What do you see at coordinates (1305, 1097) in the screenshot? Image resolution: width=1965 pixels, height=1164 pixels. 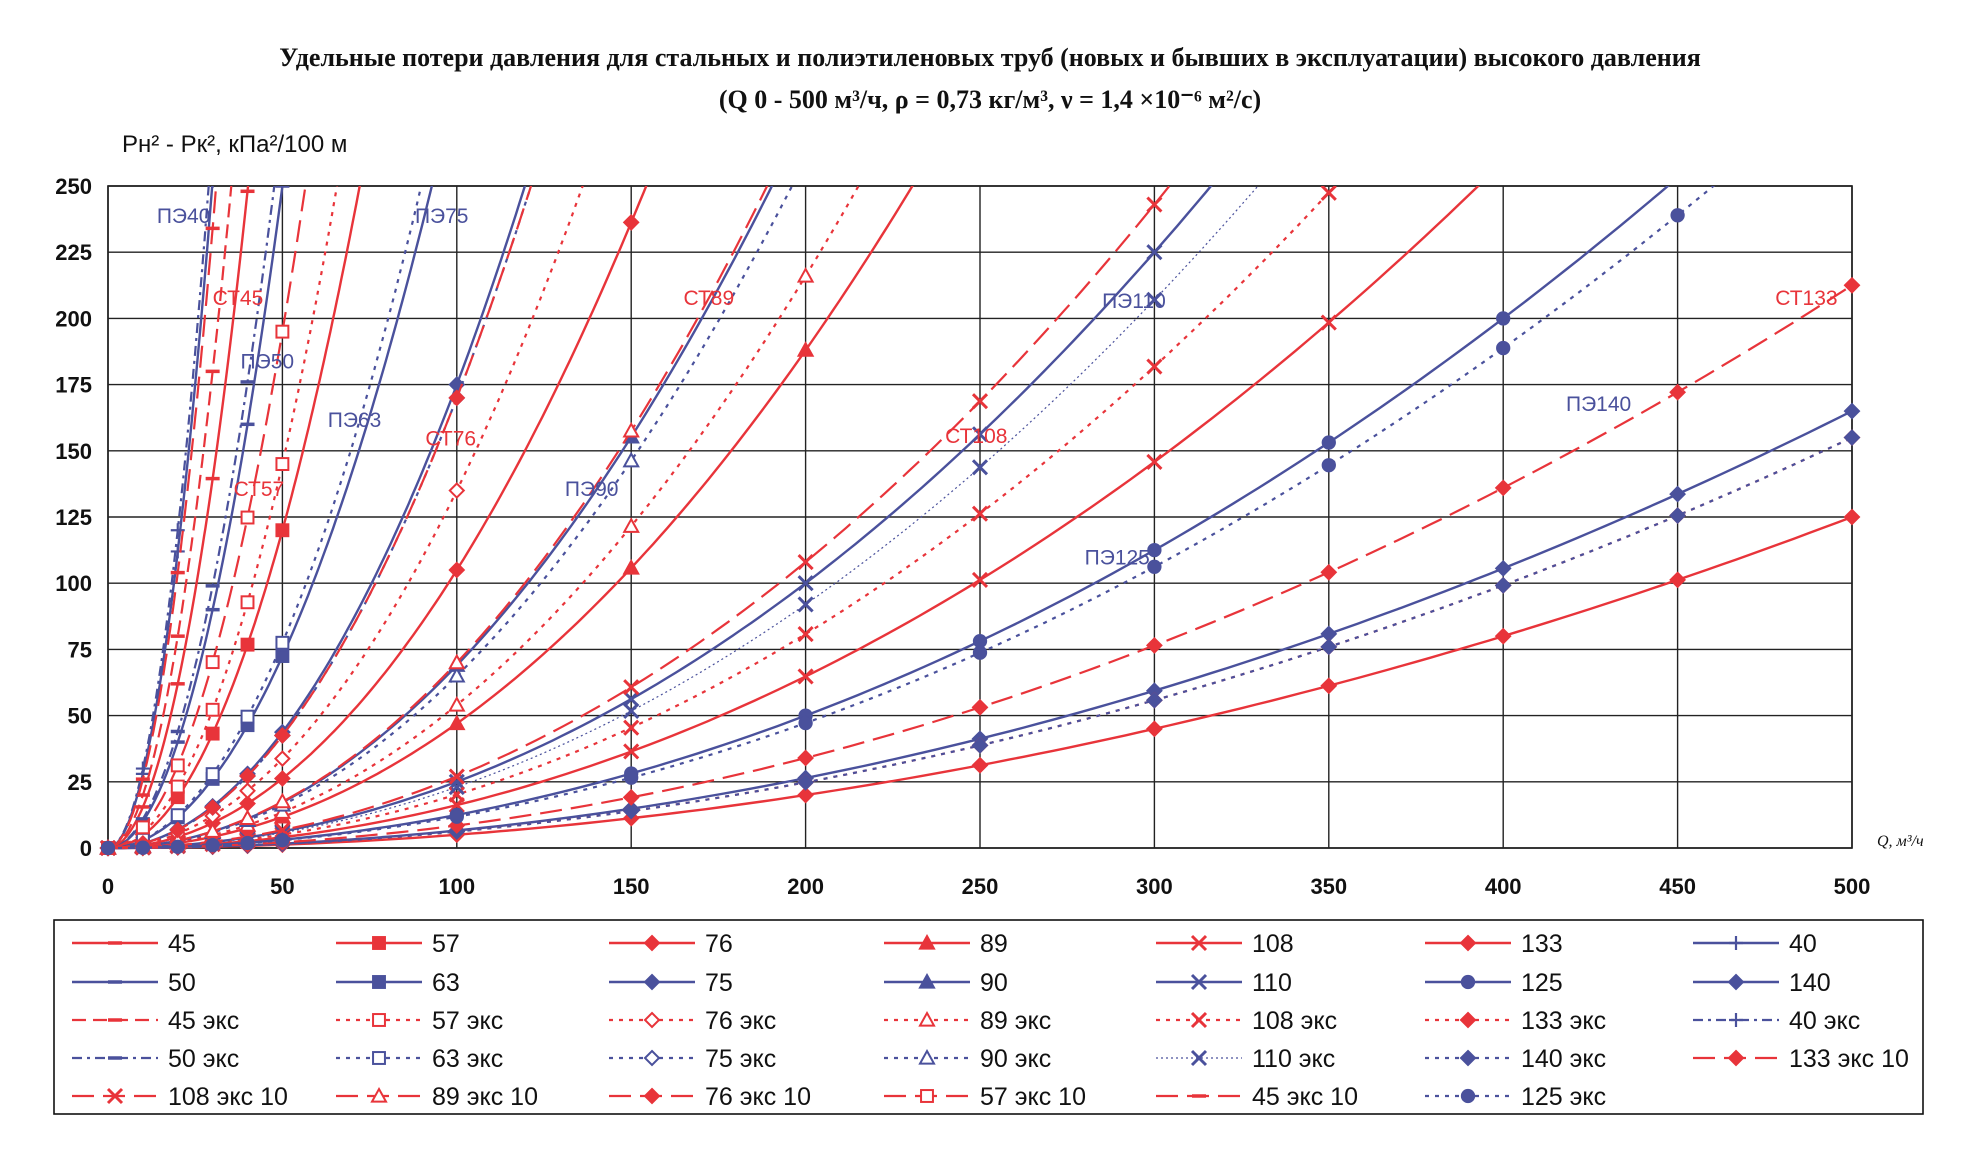 I see `legend-label: 45 экс 10` at bounding box center [1305, 1097].